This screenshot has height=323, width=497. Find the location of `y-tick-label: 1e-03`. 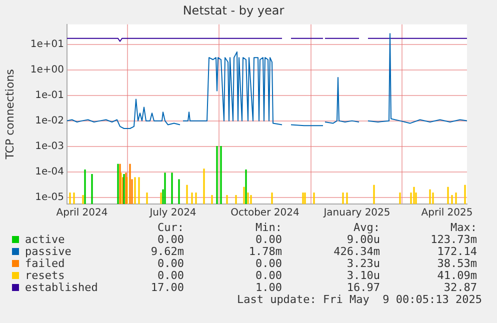

y-tick-label: 1e-03 is located at coordinates (49, 146).